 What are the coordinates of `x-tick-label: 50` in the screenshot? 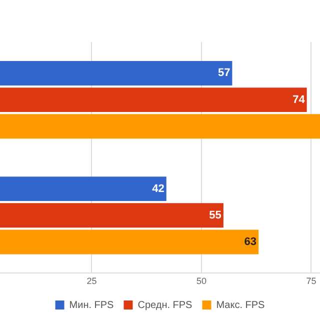 It's located at (201, 281).